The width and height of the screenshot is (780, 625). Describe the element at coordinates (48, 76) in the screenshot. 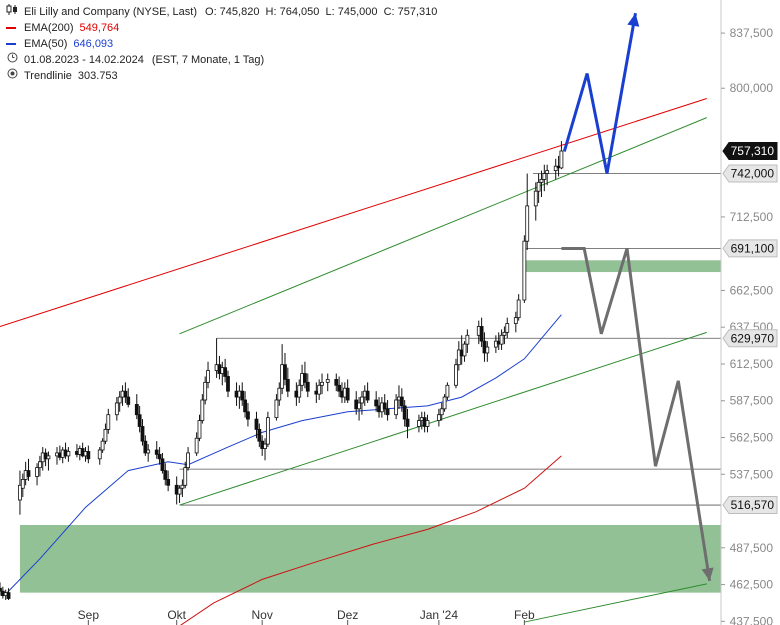

I see `legend-trend-label: Trendlinie` at that location.